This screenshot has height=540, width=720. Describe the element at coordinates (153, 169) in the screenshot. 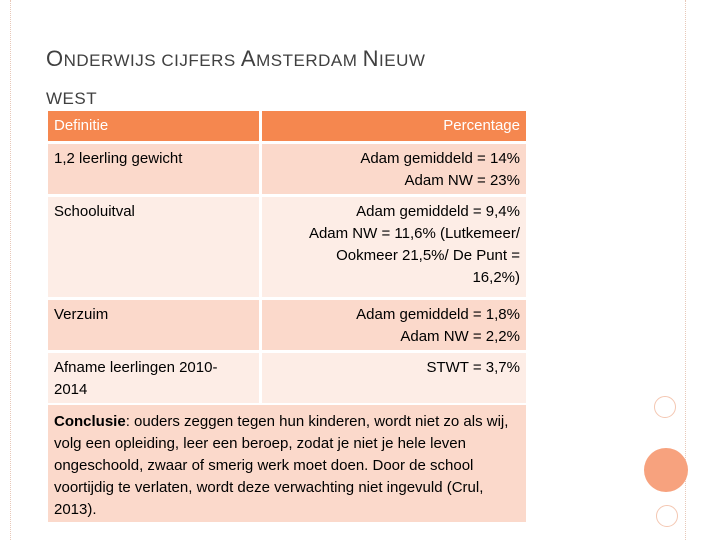

I see `row-label: 1,2 leerling gewicht` at that location.